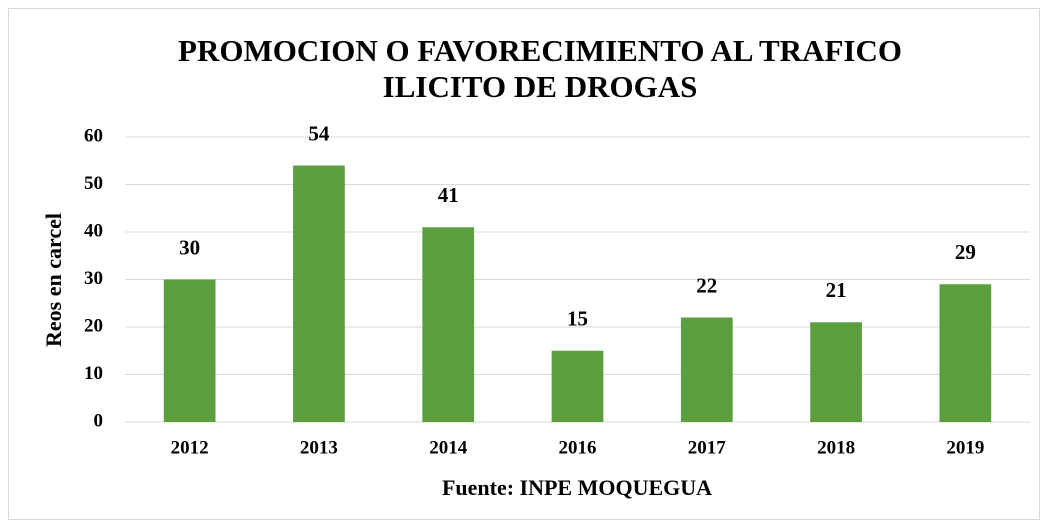  I want to click on chart-title: PROMOCION O FAVORECIMIENTO AL TRAFICO, so click(540, 50).